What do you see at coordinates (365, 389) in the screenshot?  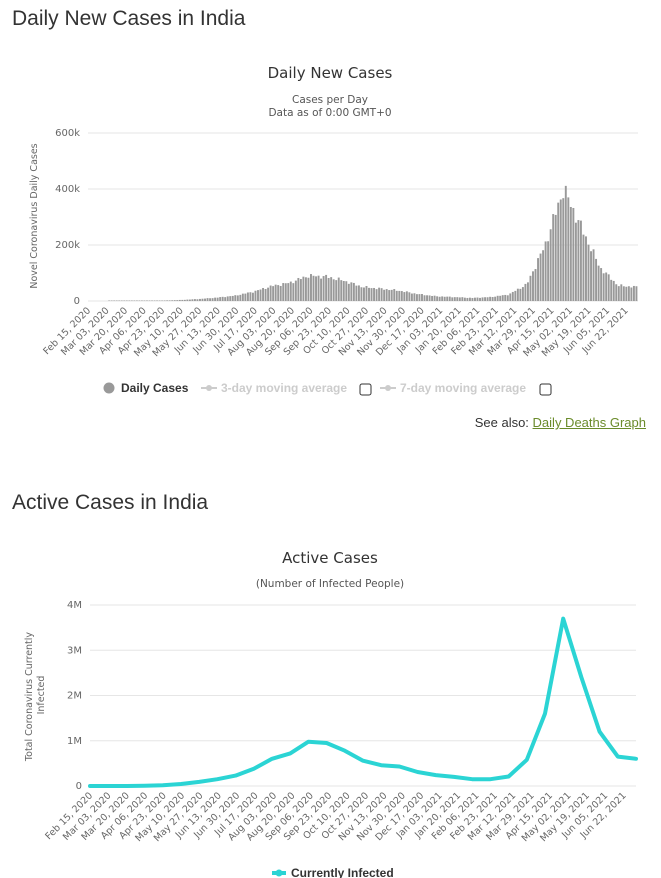 I see `3-day-average-checkbox` at bounding box center [365, 389].